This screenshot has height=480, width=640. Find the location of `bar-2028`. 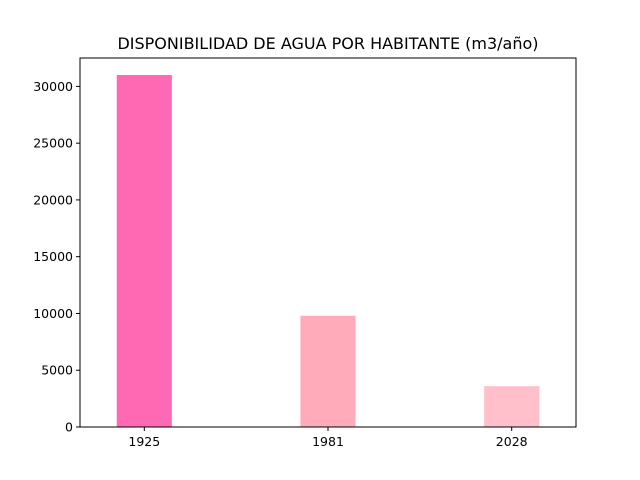

bar-2028 is located at coordinates (512, 406).